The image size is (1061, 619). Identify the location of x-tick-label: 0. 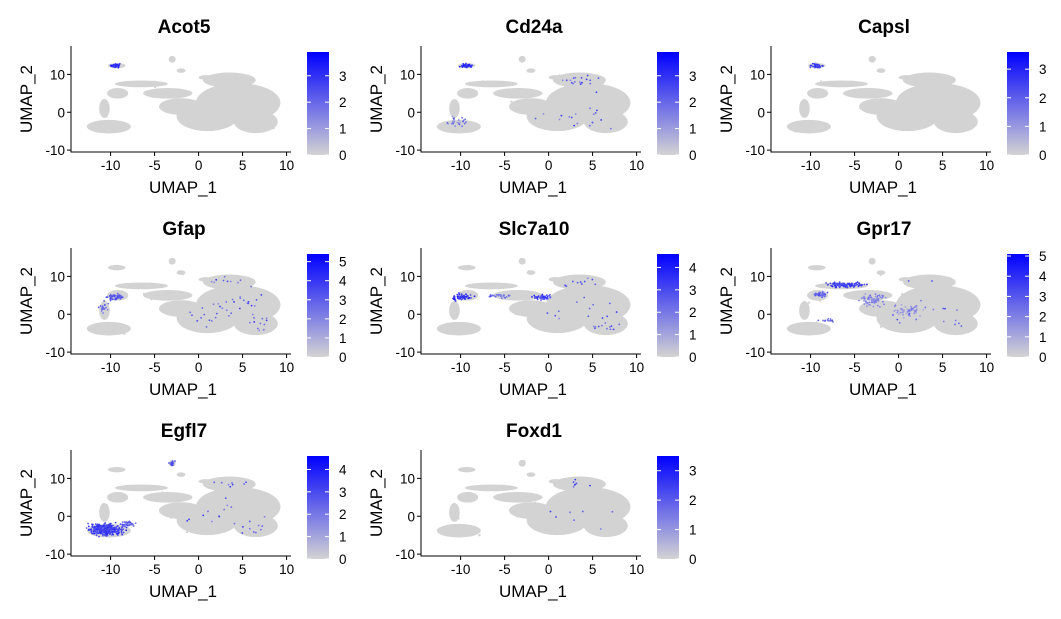
(199, 165).